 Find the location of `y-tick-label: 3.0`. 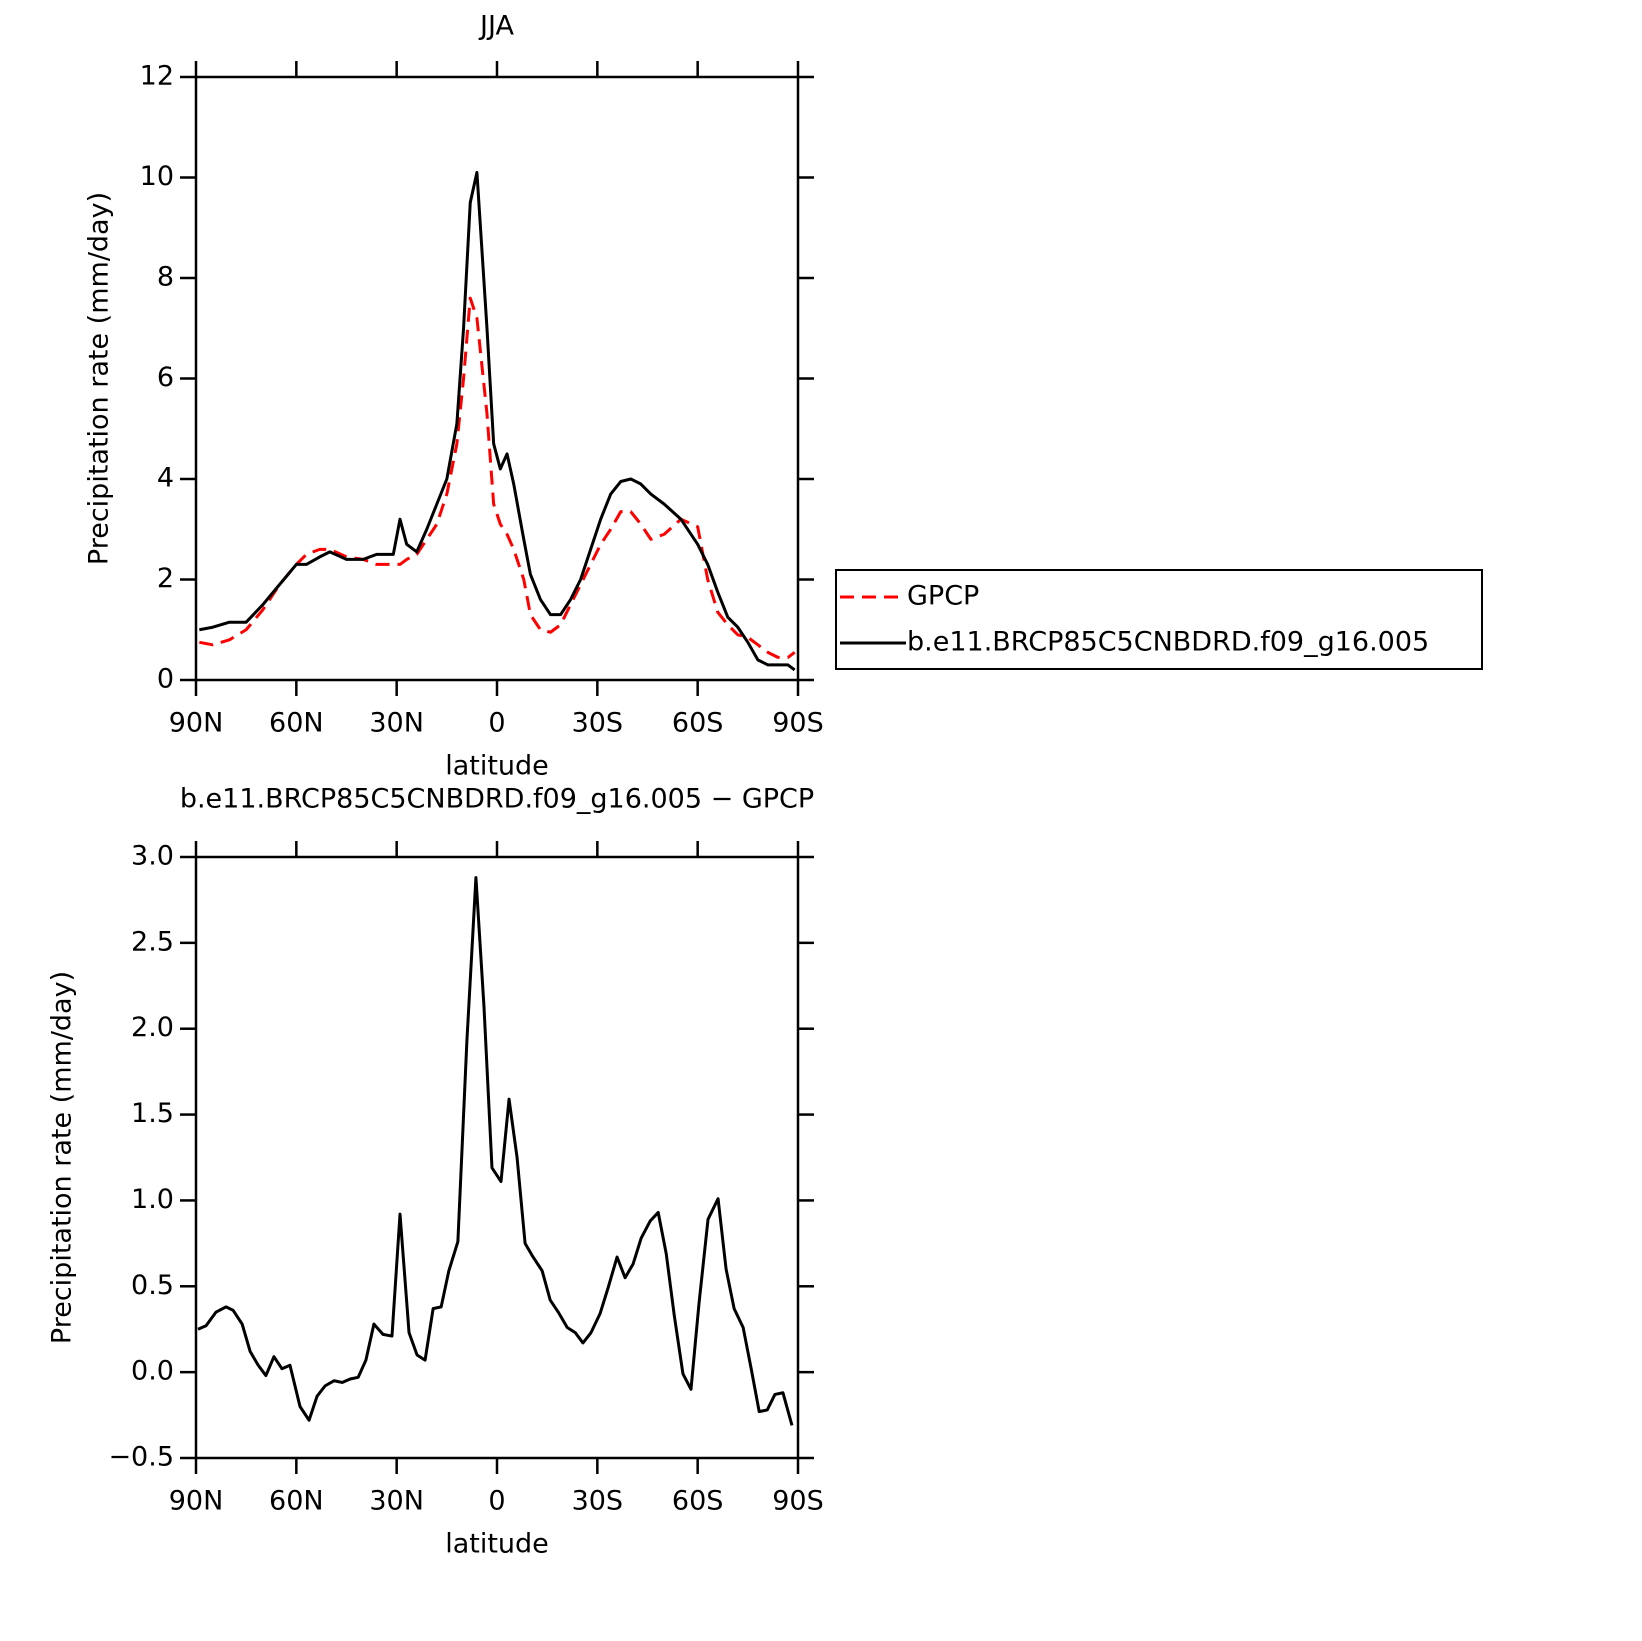

y-tick-label: 3.0 is located at coordinates (152, 856).